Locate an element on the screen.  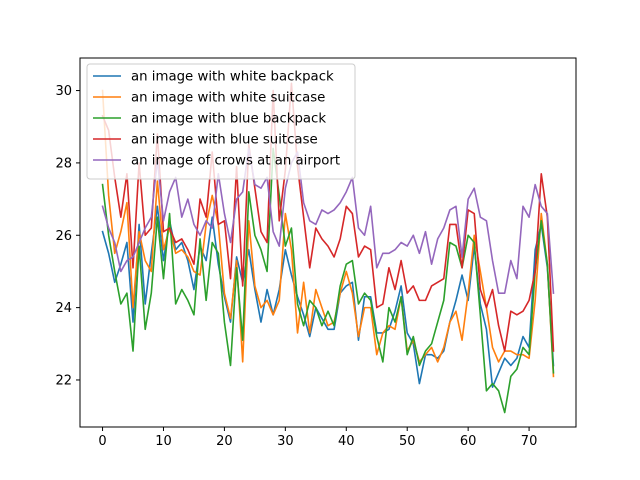
x-tick-label: 20 is located at coordinates (224, 441).